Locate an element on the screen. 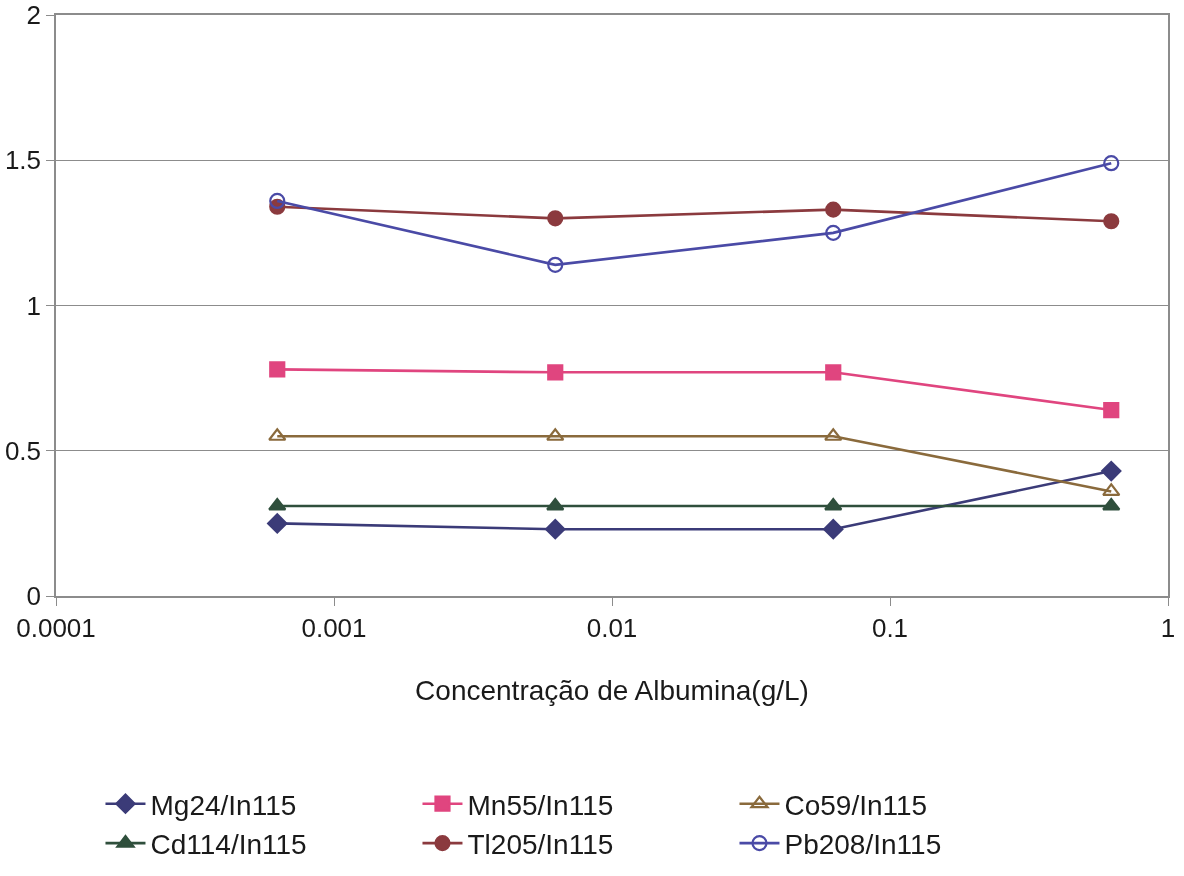 Image resolution: width=1184 pixels, height=876 pixels. x-axis-title: Concentração de Albumina(g/L) is located at coordinates (612, 690).